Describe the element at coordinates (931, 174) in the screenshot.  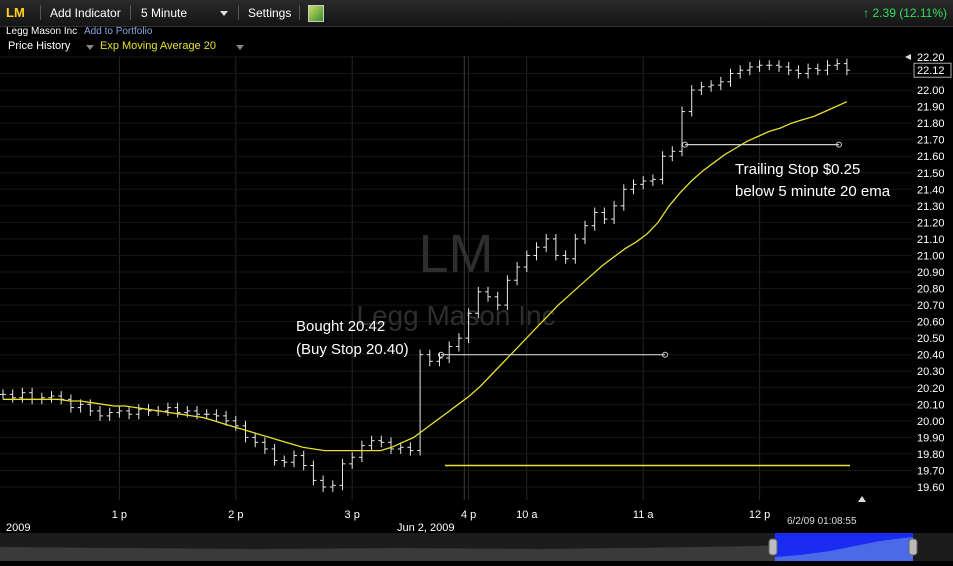
I see `y-tick-label: 21.50` at that location.